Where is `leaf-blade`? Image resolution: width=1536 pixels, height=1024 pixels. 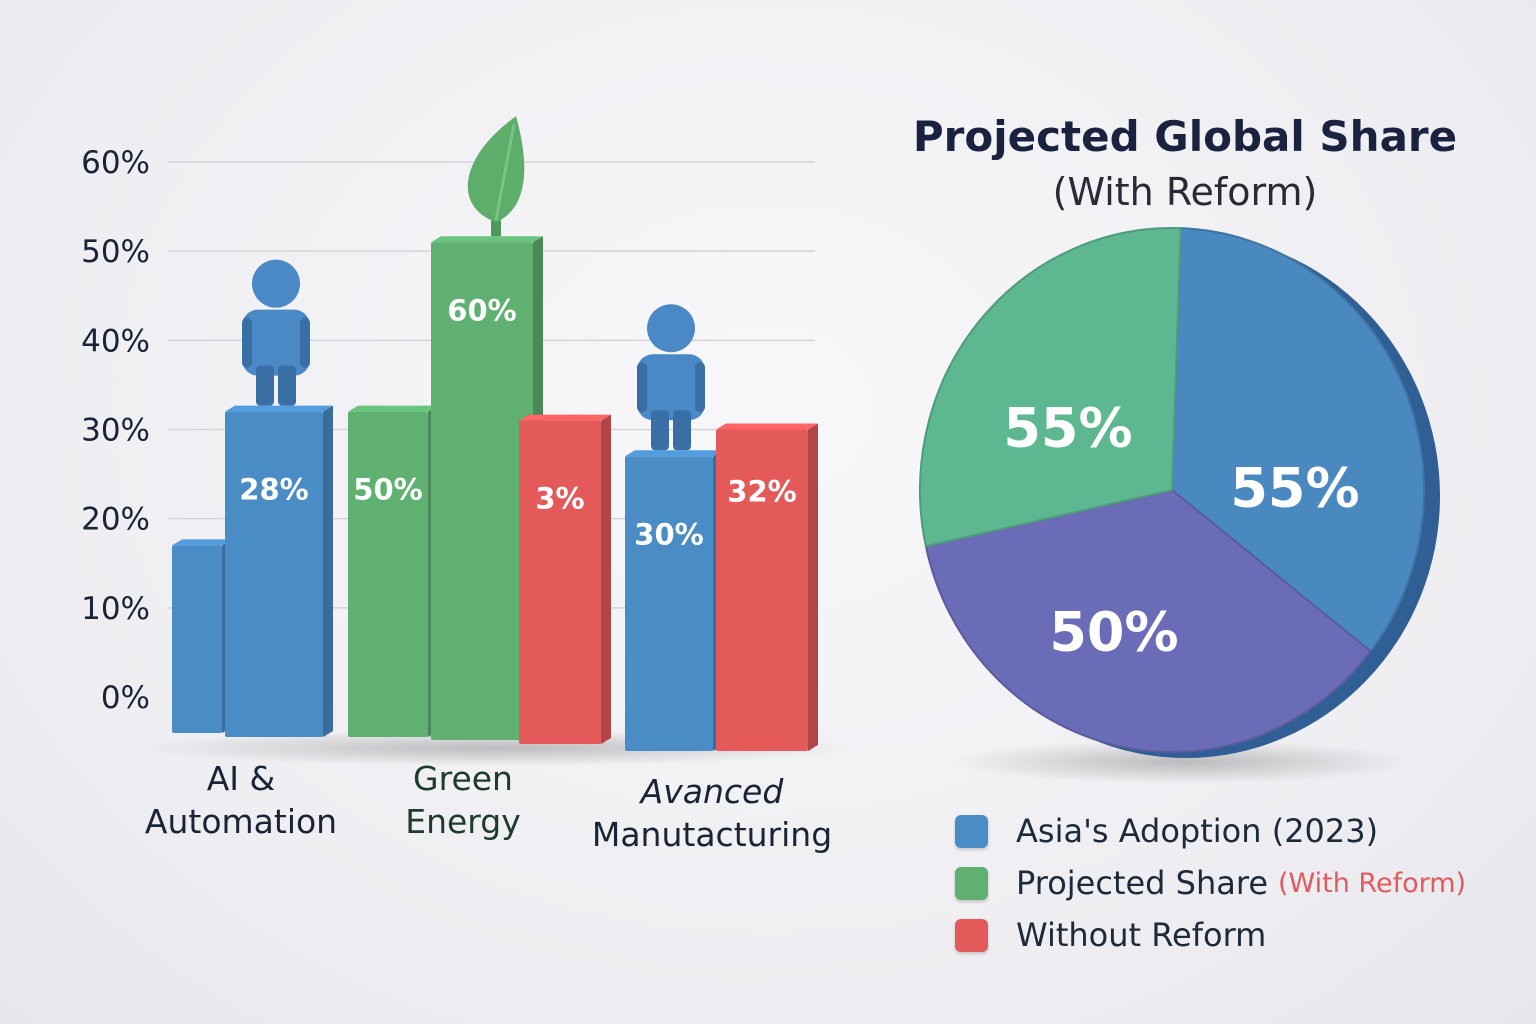
leaf-blade is located at coordinates (496, 169).